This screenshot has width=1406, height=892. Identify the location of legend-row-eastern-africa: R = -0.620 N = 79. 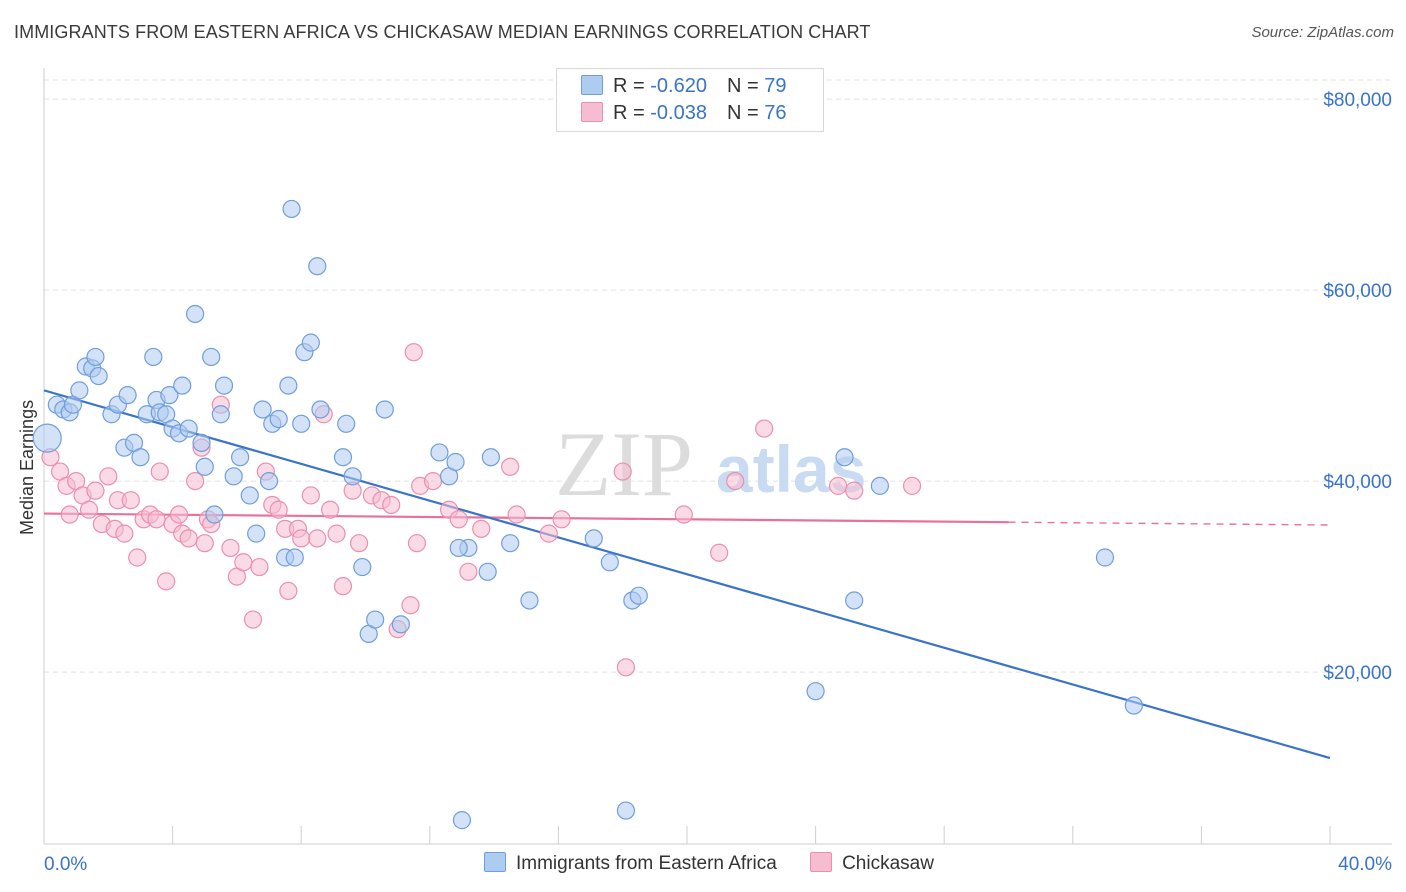
(683, 86).